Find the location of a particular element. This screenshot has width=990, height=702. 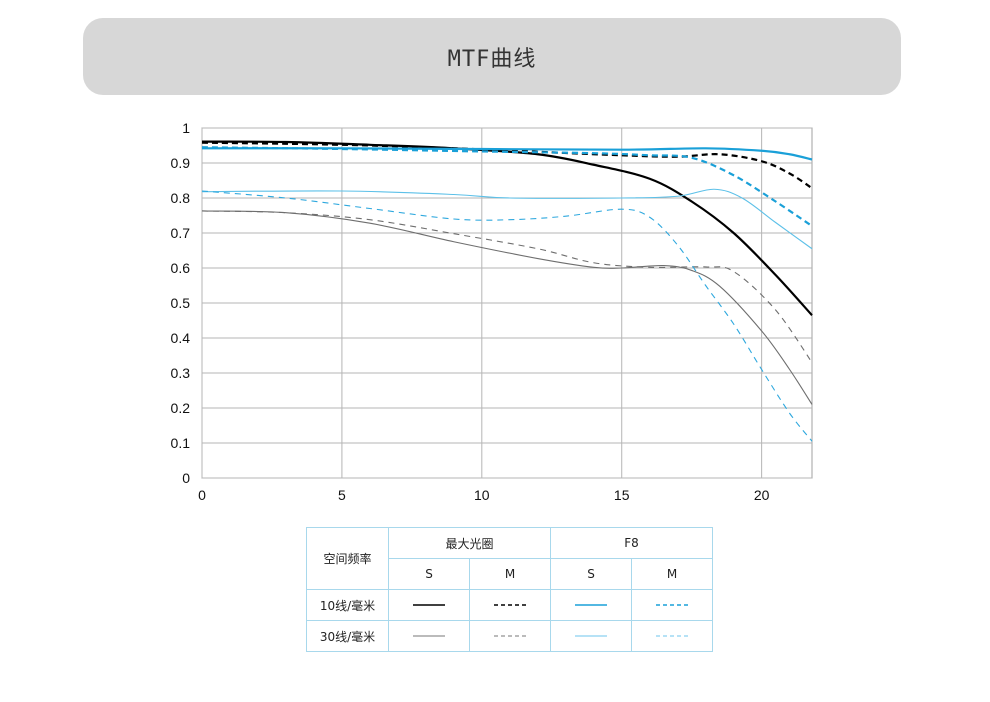

title-bar: MTF曲线 is located at coordinates (492, 56).